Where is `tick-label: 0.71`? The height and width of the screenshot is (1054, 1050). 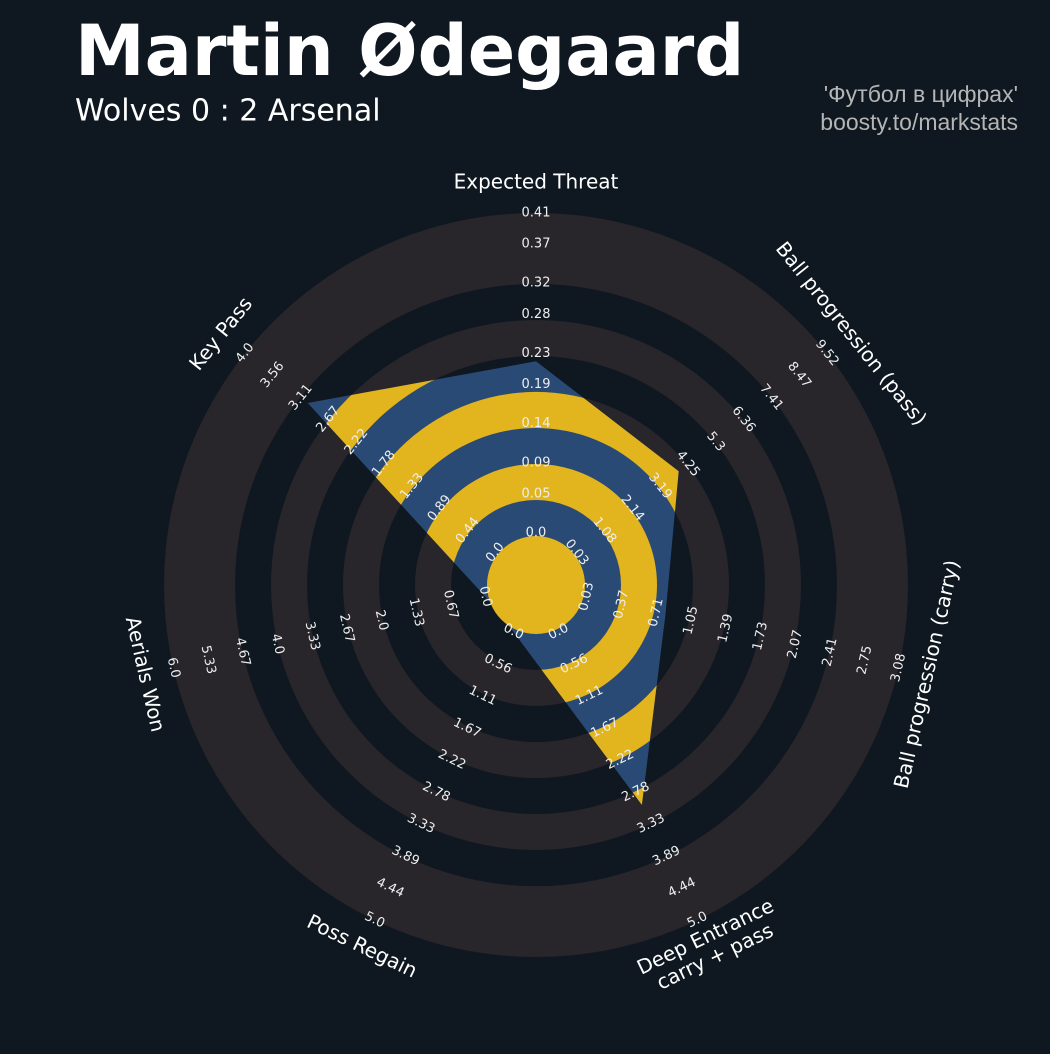 tick-label: 0.71 is located at coordinates (656, 613).